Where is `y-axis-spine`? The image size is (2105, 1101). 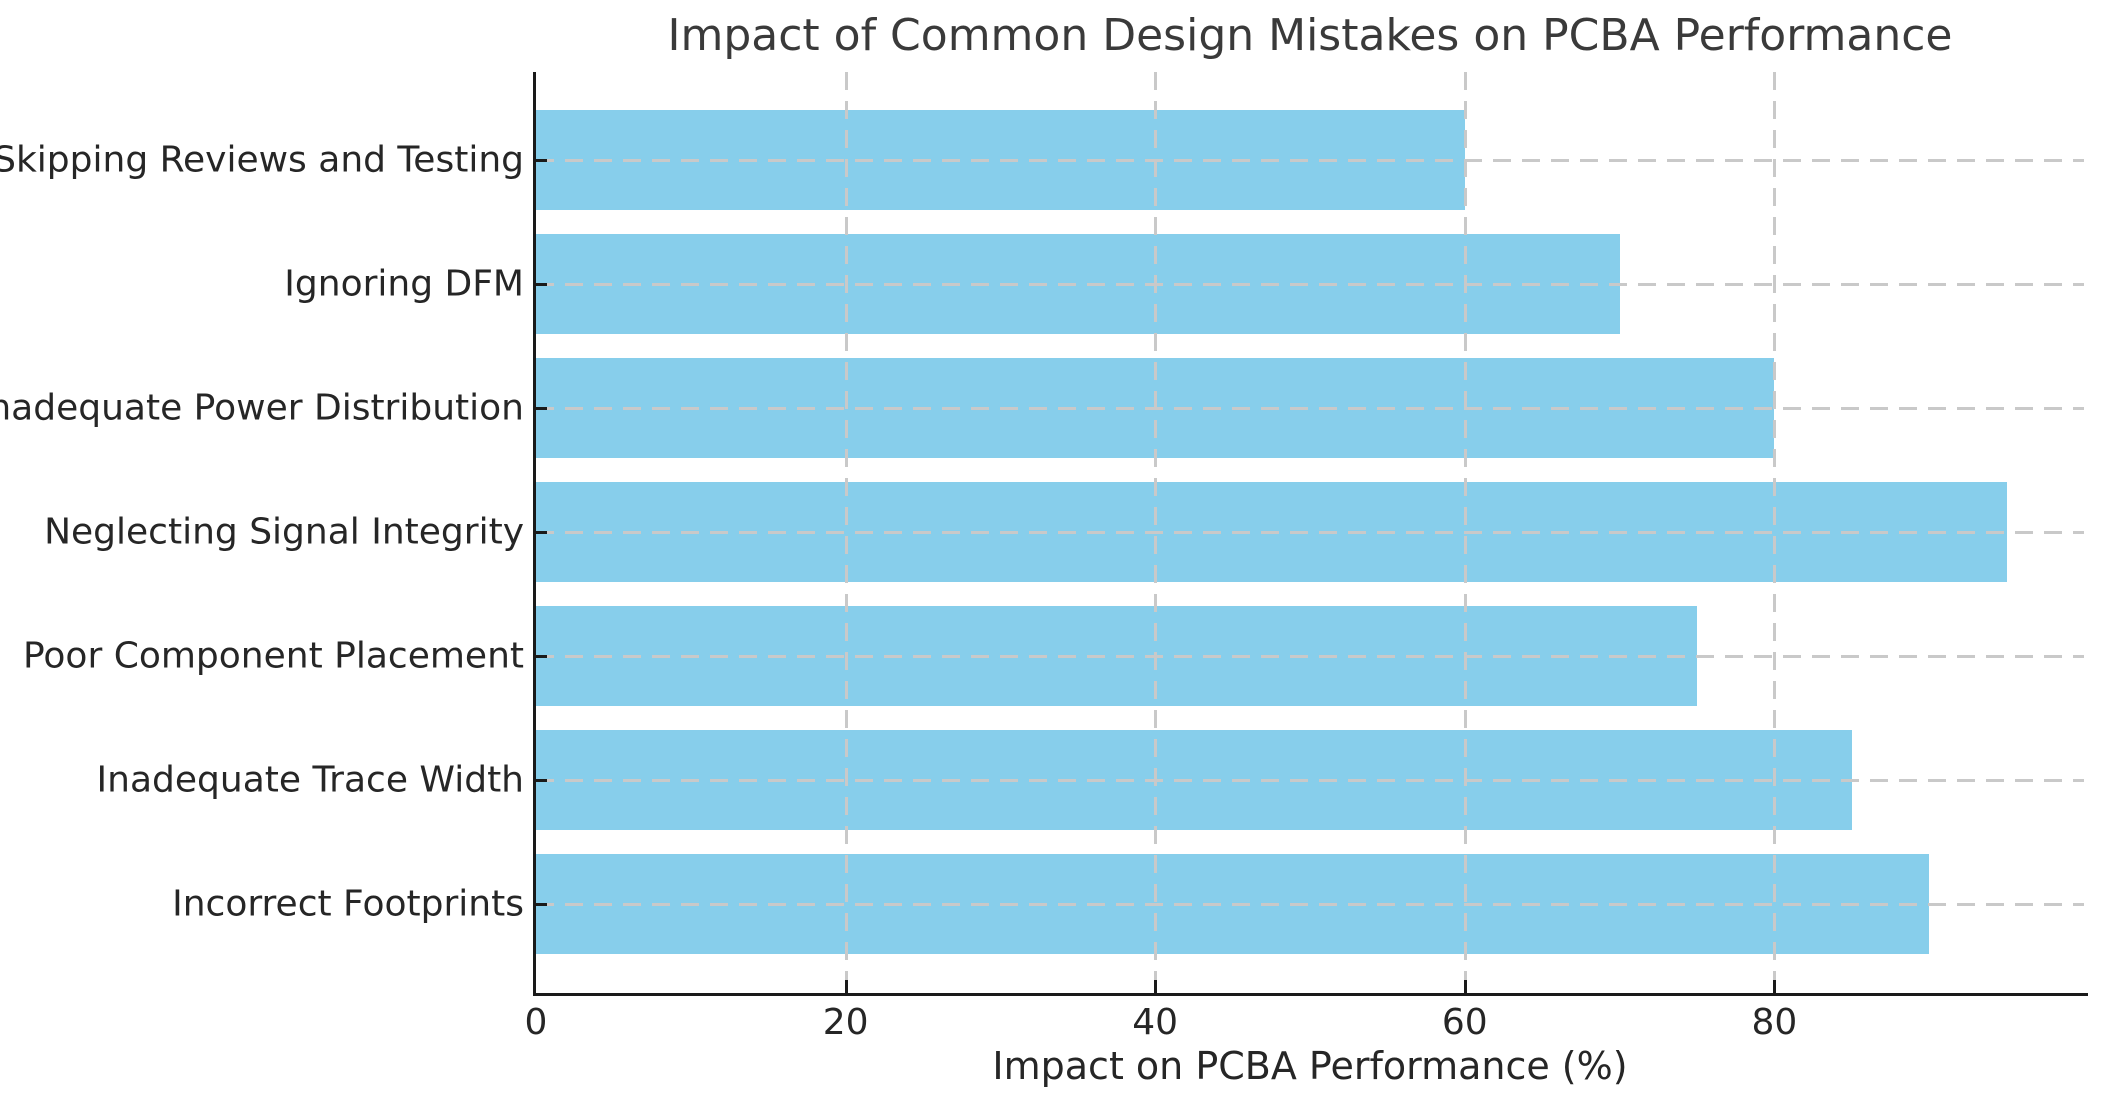 y-axis-spine is located at coordinates (534, 532).